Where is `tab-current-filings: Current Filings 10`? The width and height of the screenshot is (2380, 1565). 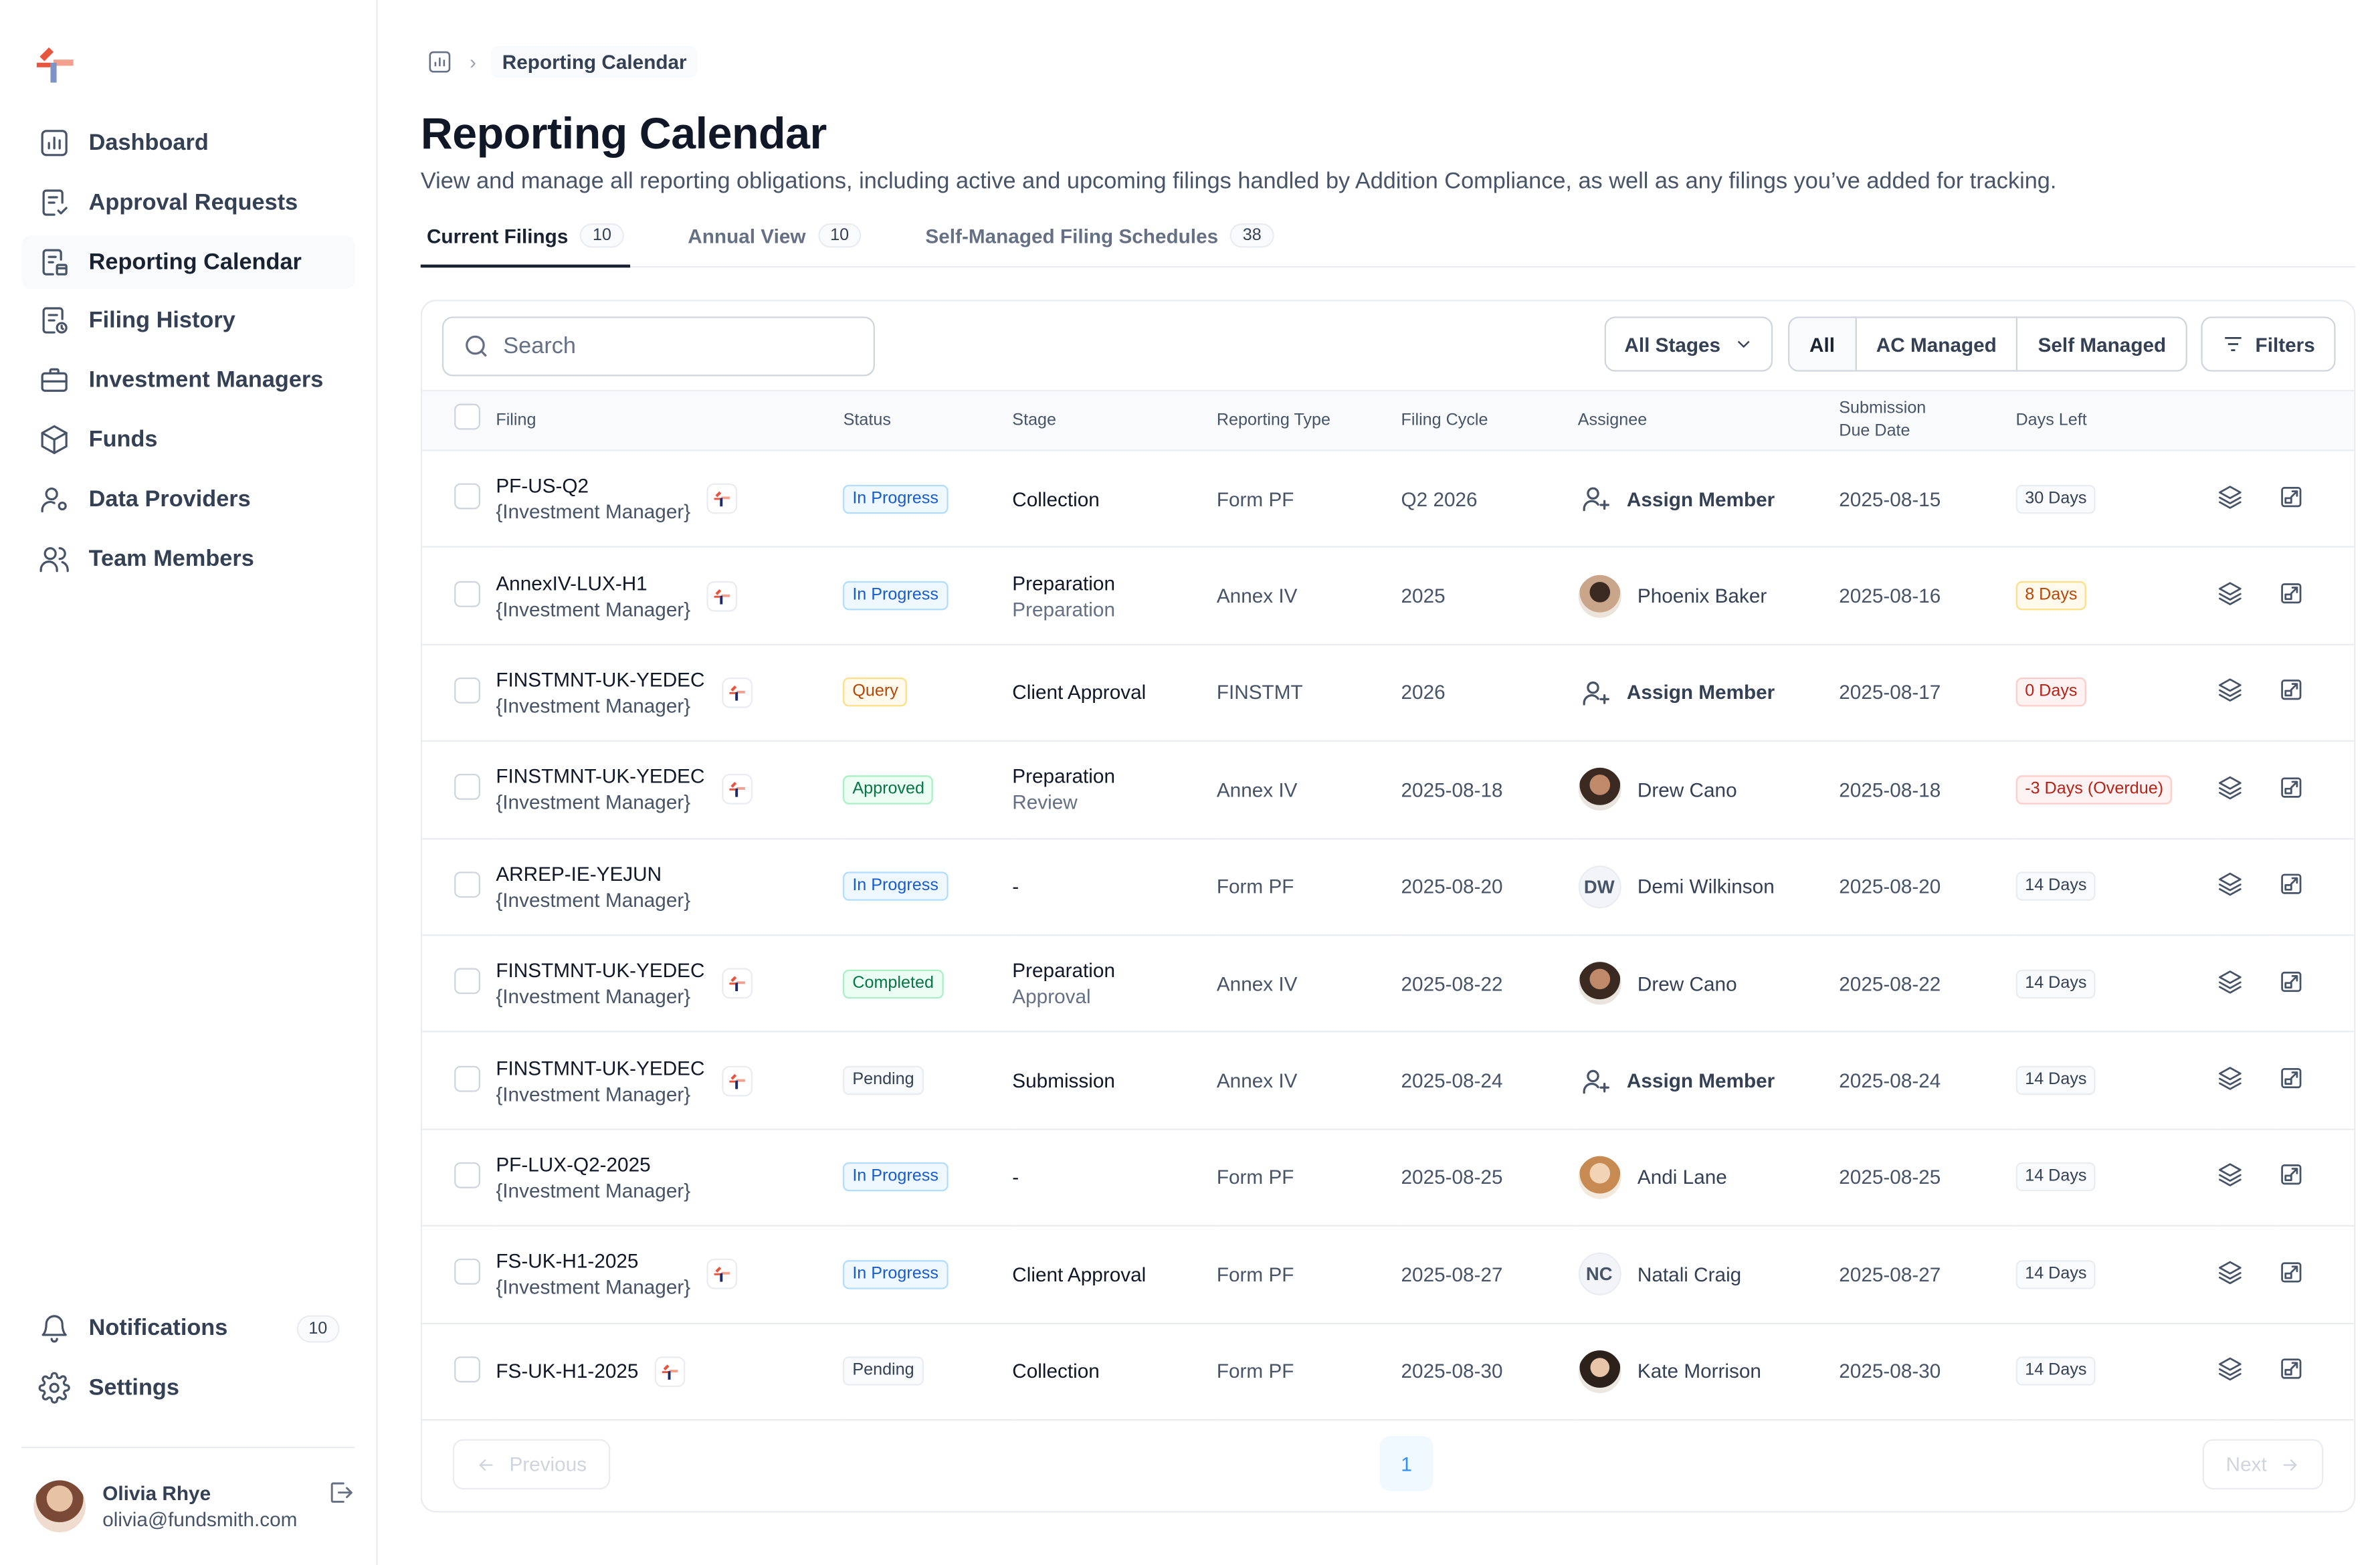
tab-current-filings: Current Filings 10 is located at coordinates (525, 240).